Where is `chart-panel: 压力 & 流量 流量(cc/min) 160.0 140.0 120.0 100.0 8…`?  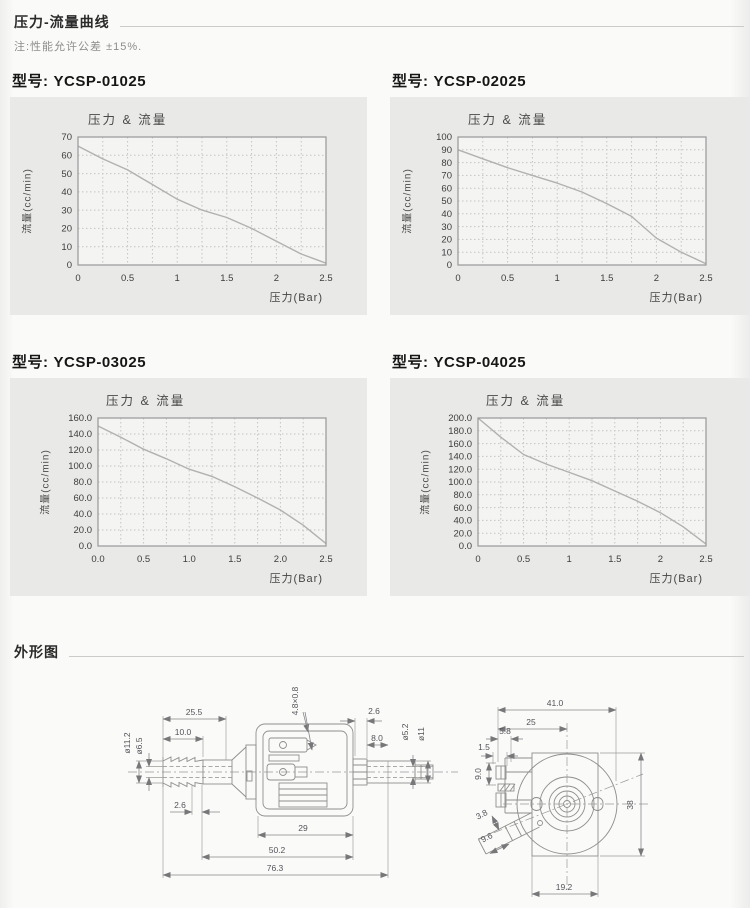
chart-panel: 压力 & 流量 流量(cc/min) 160.0 140.0 120.0 100.0 8… is located at coordinates (188, 487).